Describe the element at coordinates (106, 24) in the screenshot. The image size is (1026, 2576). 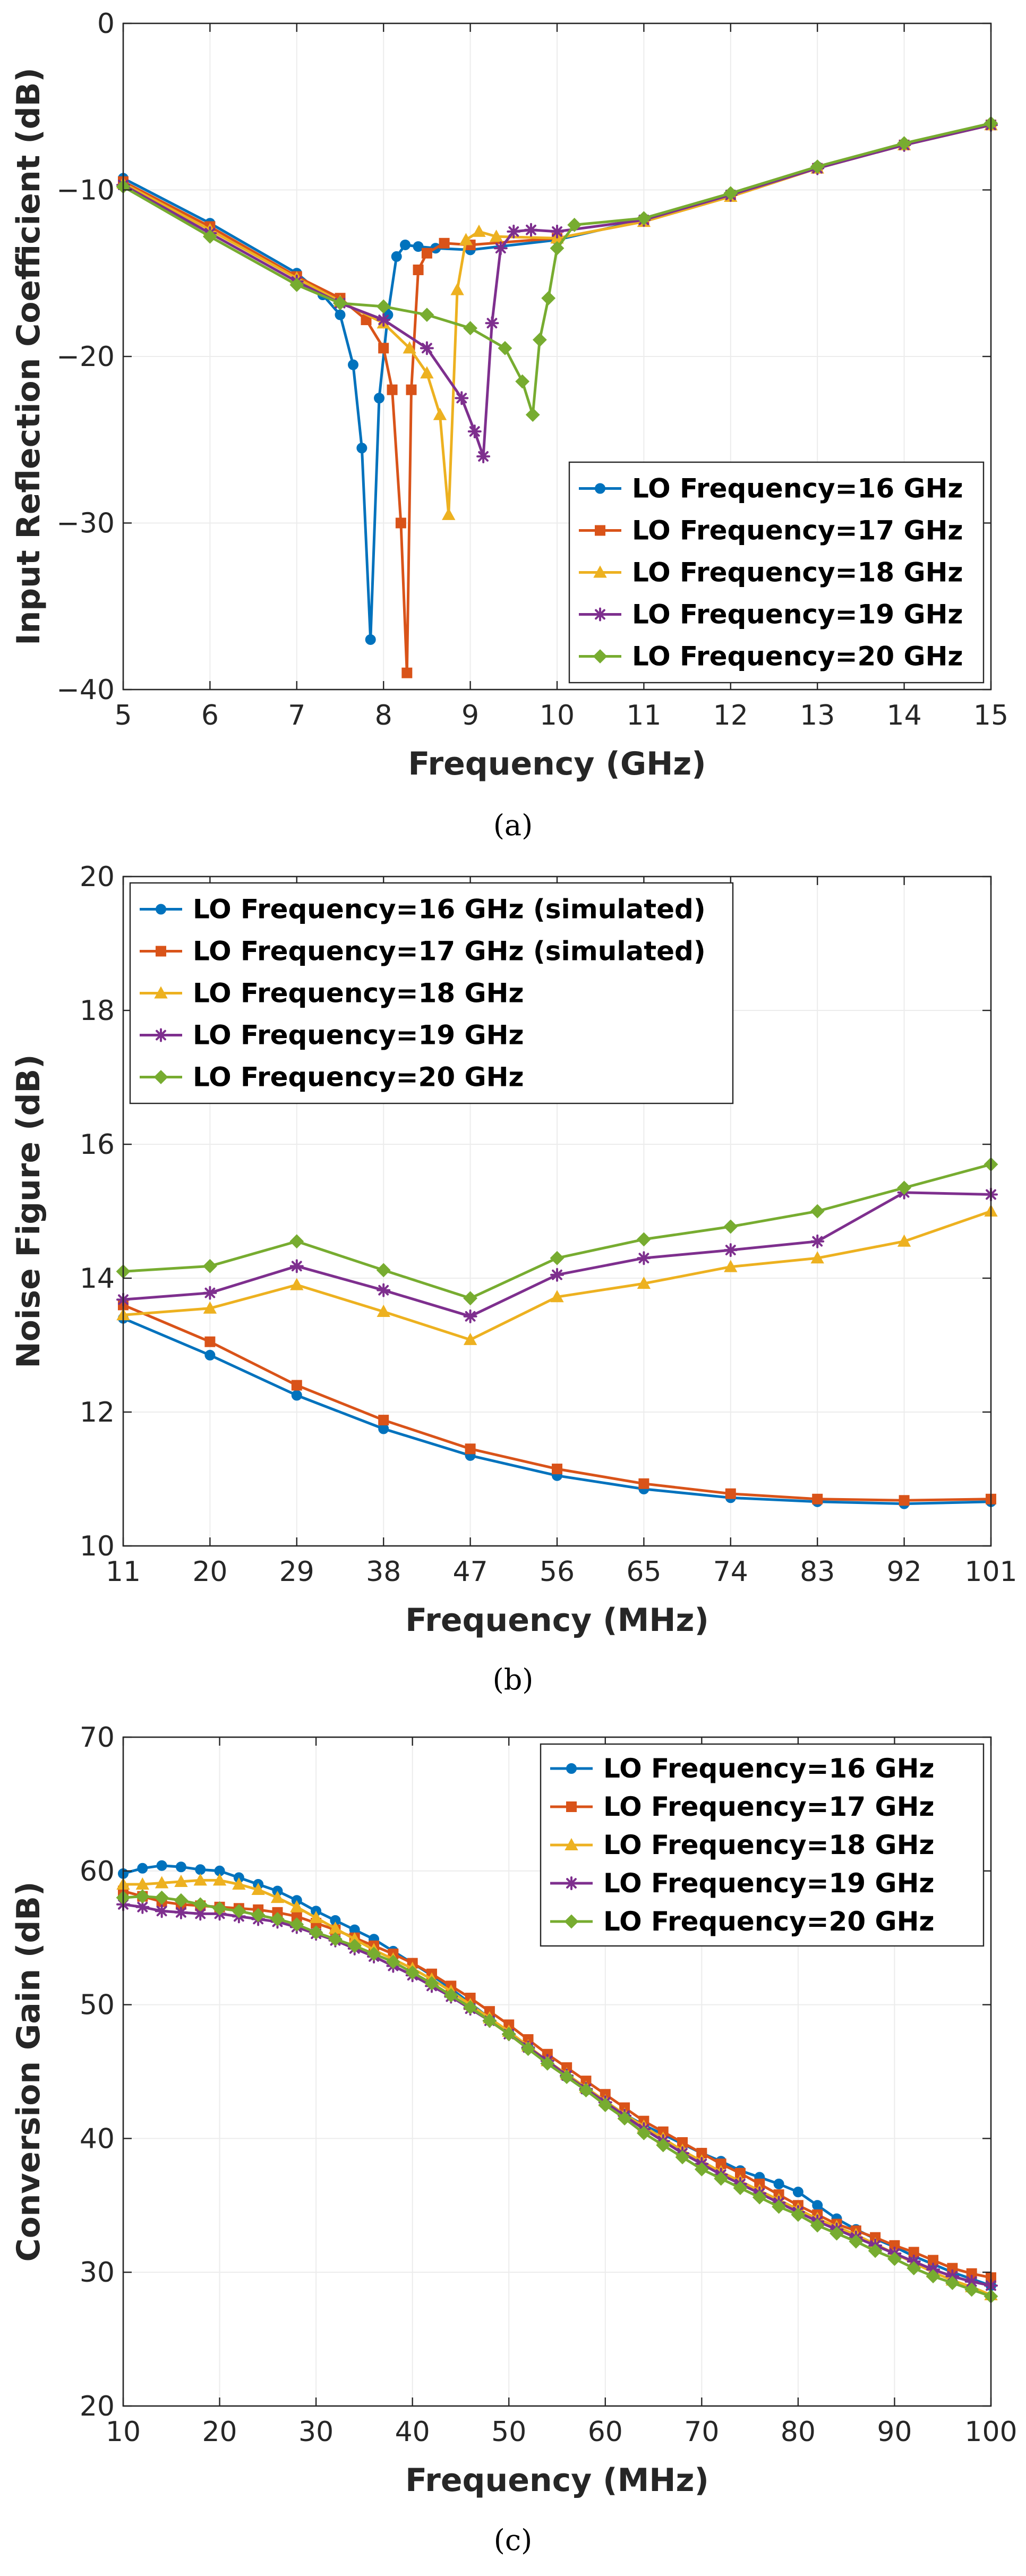
I see `y-tick-label: 0` at that location.